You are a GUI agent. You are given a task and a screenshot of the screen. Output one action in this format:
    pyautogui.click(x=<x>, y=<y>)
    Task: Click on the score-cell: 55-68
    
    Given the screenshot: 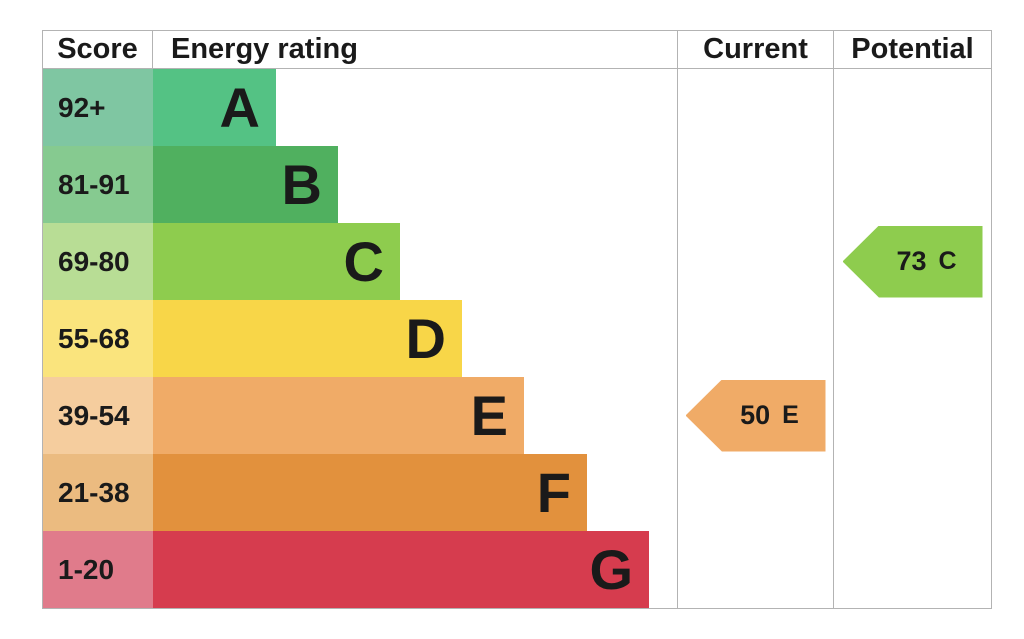 What is the action you would take?
    pyautogui.click(x=98, y=338)
    